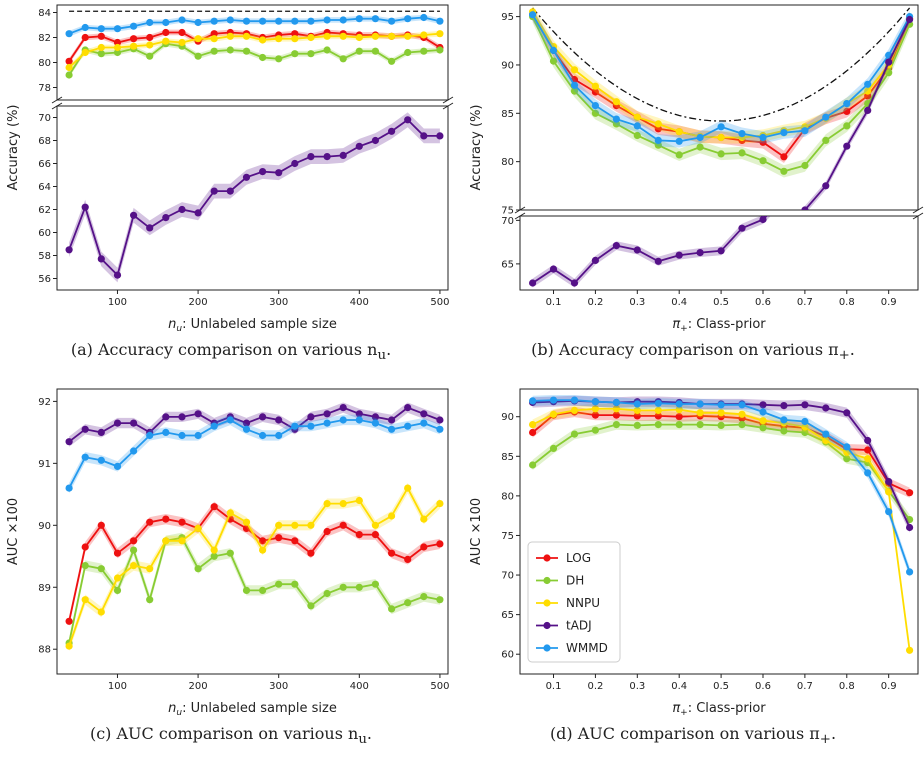 Image resolution: width=924 pixels, height=769 pixels. I want to click on chart-c-xtick-label: 200, so click(198, 686).